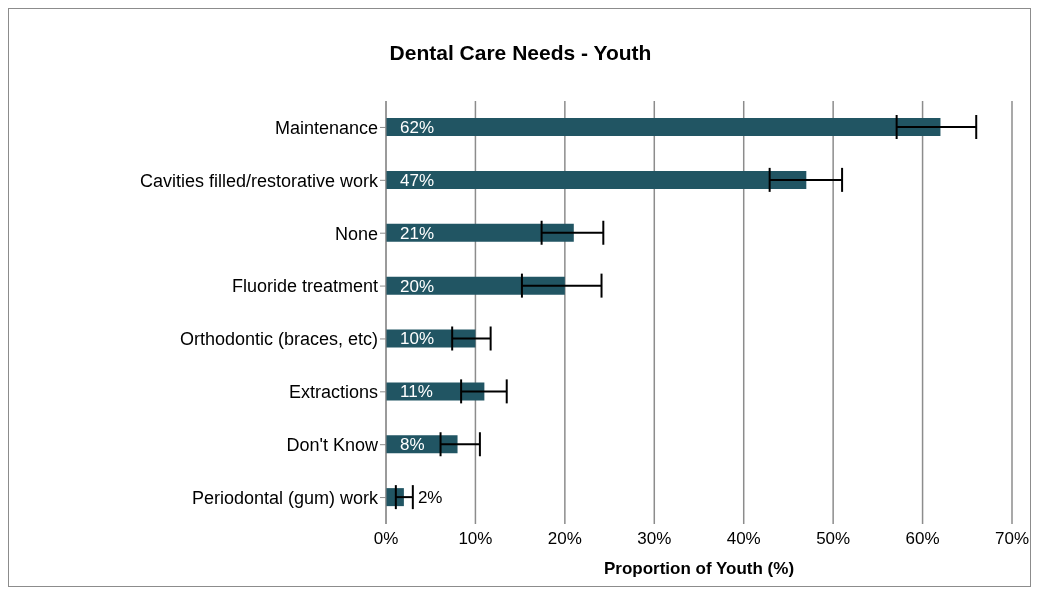 The image size is (1039, 595). Describe the element at coordinates (386, 539) in the screenshot. I see `x-tick-label: 0%` at that location.